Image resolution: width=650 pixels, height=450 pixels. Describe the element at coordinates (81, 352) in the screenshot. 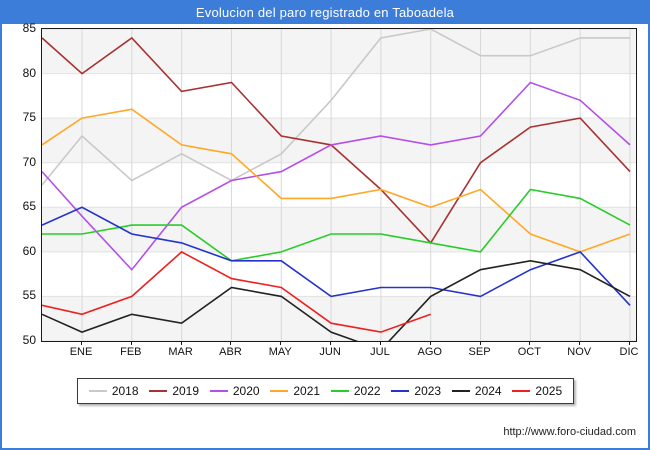

I see `x-tick-ene: ENE` at that location.